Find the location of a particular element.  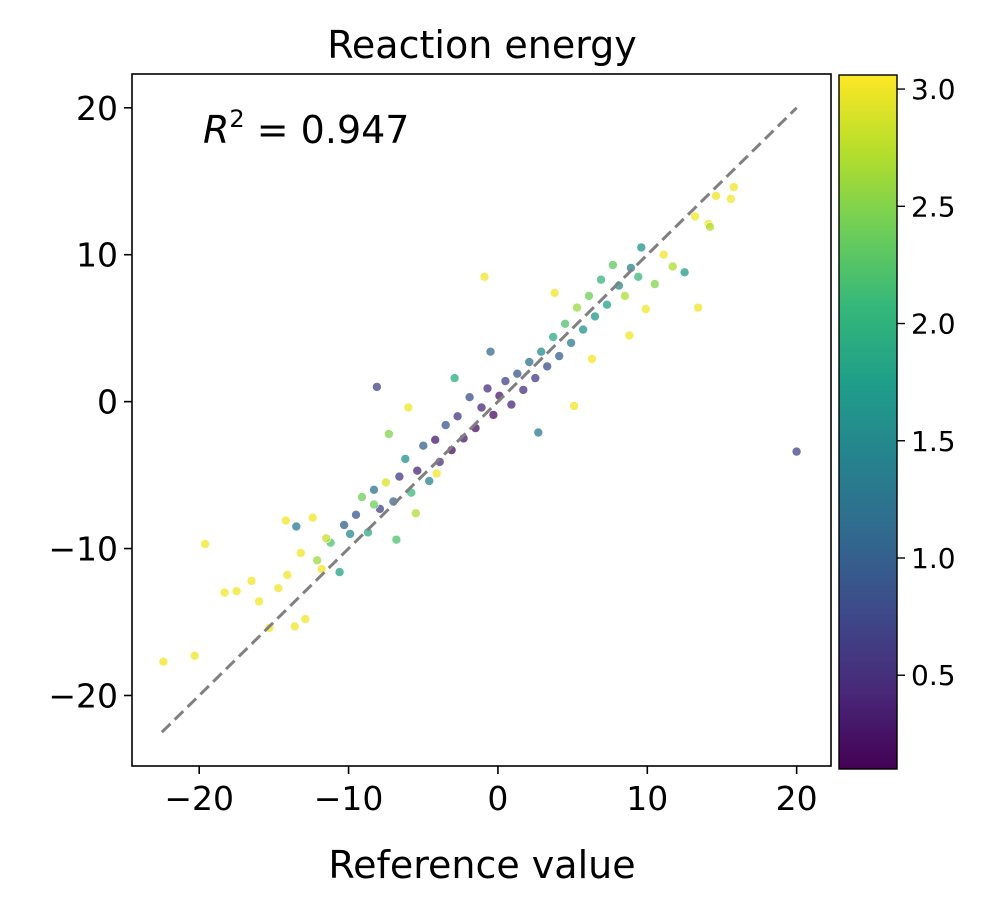

x-tick-label: 10 is located at coordinates (647, 798).